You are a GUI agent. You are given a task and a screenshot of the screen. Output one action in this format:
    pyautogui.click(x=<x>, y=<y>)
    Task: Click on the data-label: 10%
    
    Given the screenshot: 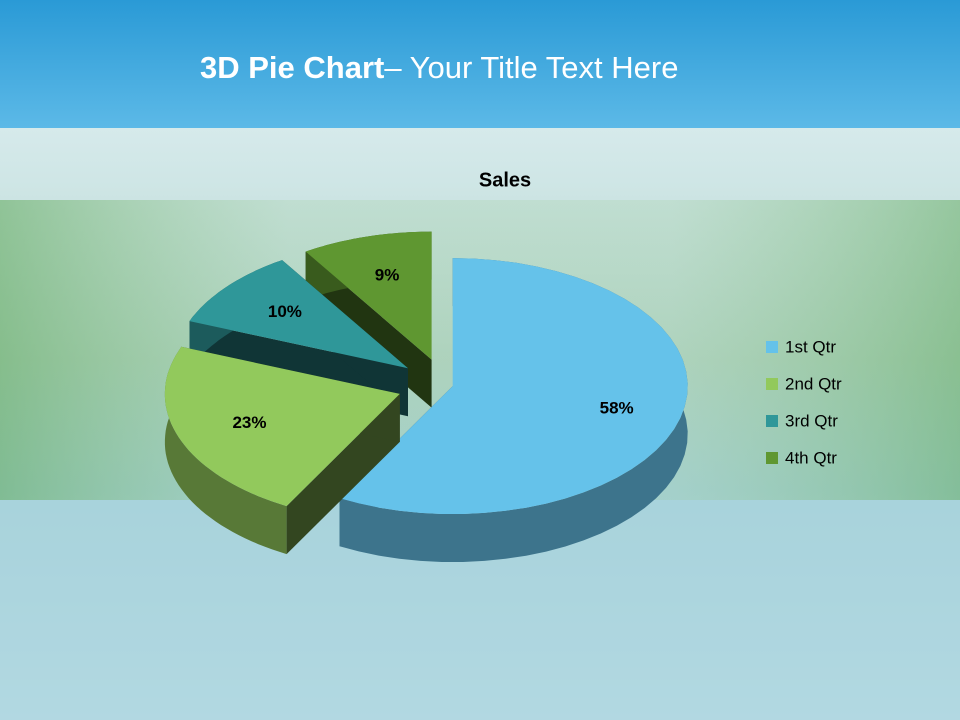 What is the action you would take?
    pyautogui.click(x=285, y=311)
    